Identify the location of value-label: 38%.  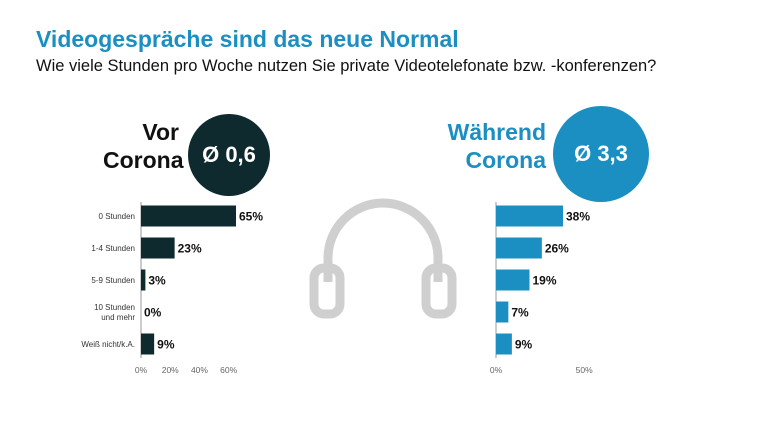
(578, 217).